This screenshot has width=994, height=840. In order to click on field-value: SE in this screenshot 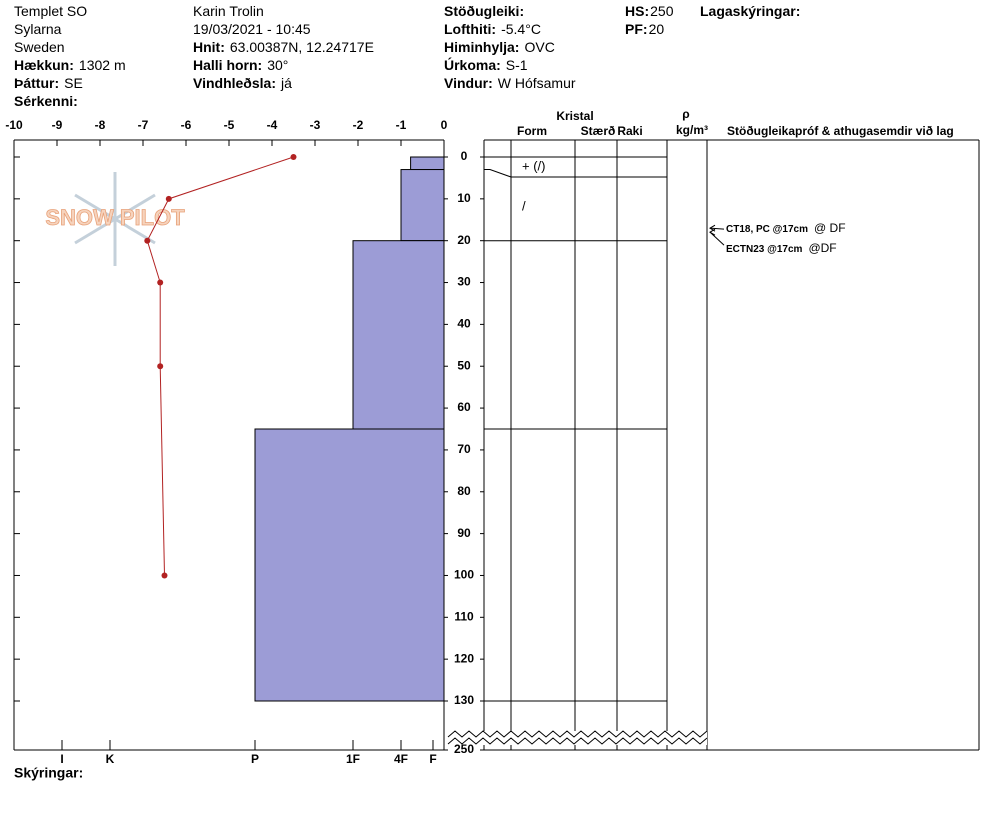, I will do `click(73, 83)`.